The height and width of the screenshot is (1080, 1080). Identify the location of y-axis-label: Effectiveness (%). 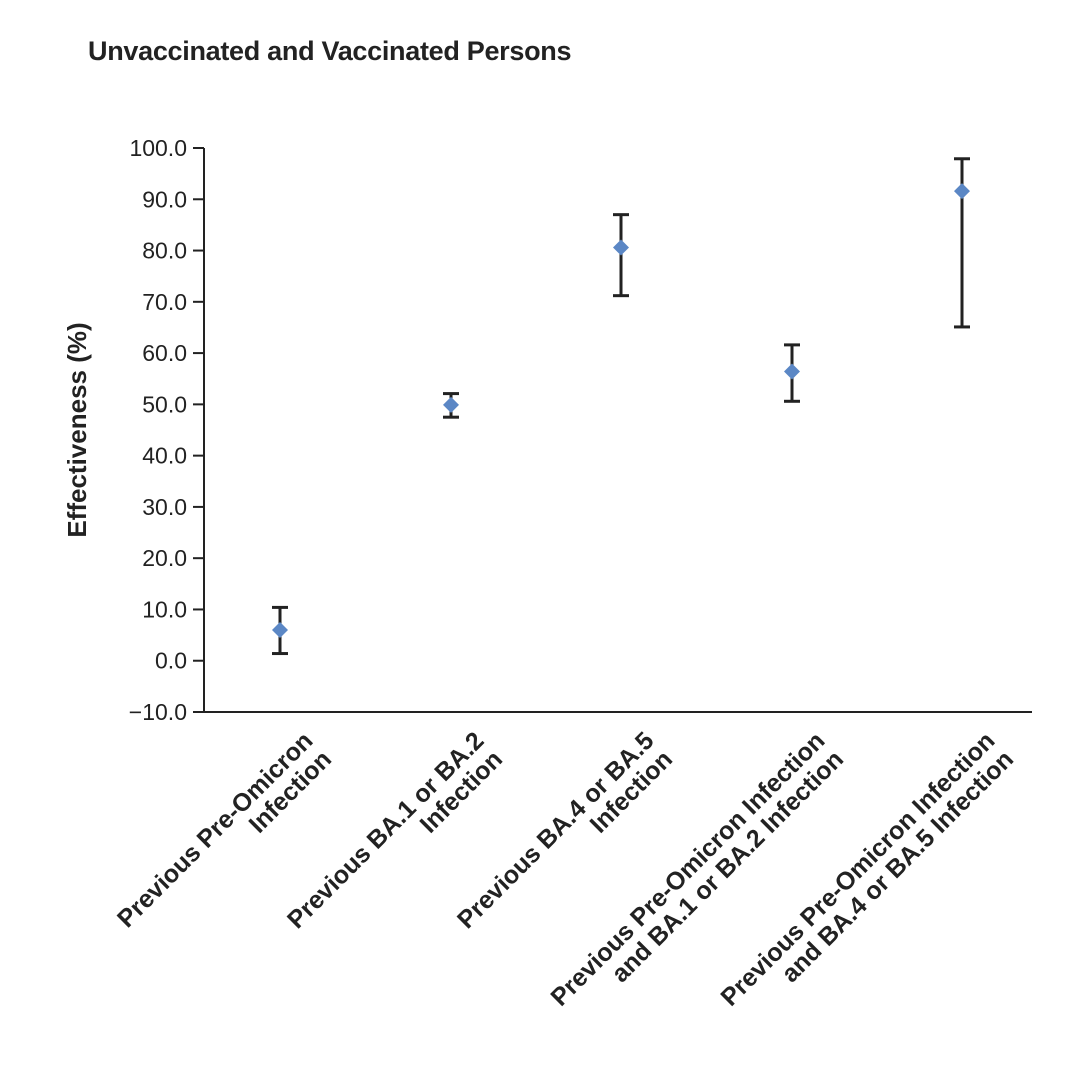
(77, 429).